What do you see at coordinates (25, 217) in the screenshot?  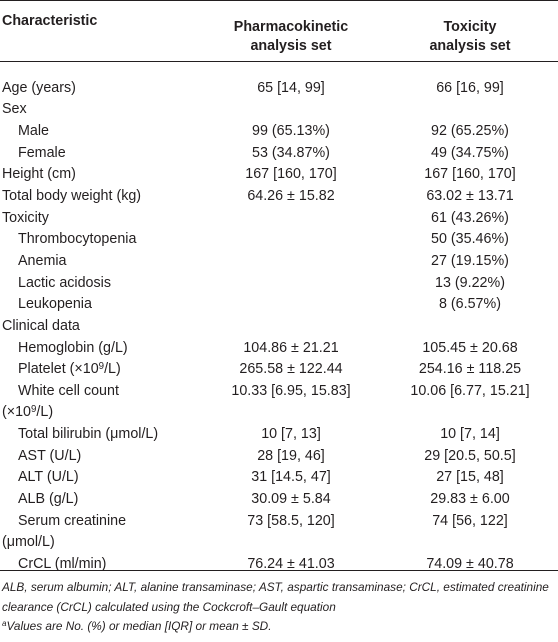 I see `row-label: Toxicity` at bounding box center [25, 217].